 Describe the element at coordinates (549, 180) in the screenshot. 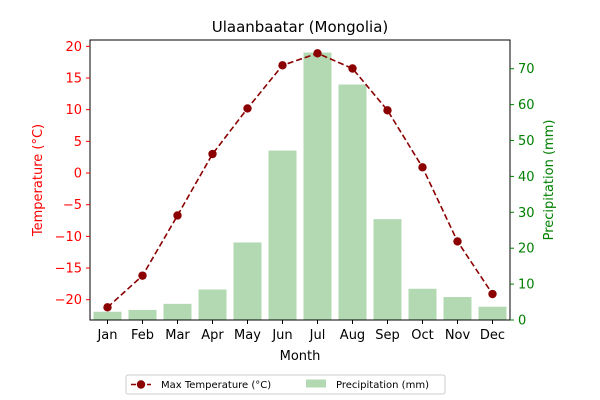

I see `right-axis-label: Precipitation (mm)` at that location.